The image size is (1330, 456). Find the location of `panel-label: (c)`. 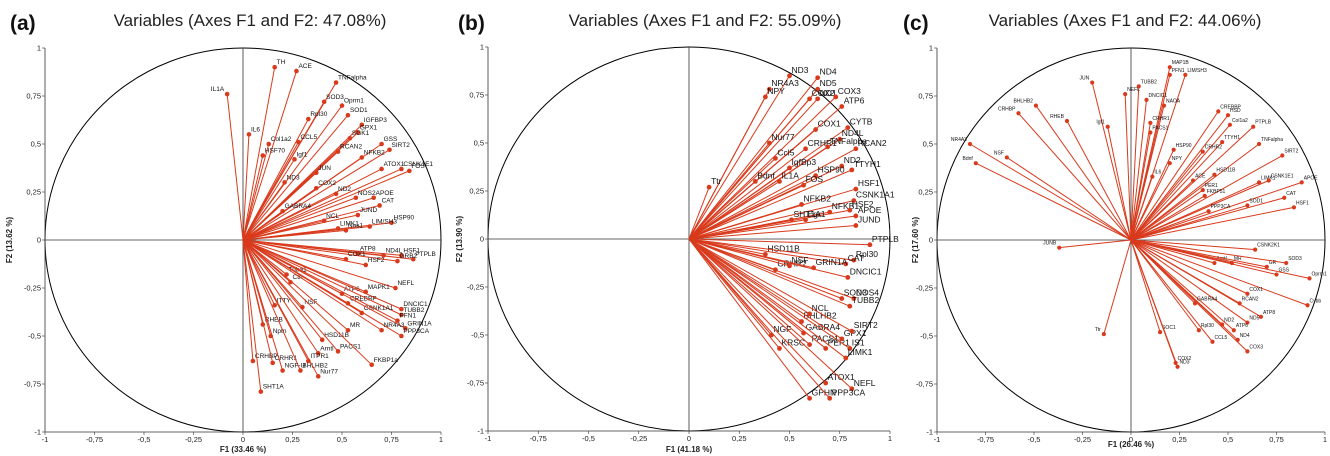

panel-label: (c) is located at coordinates (916, 23).